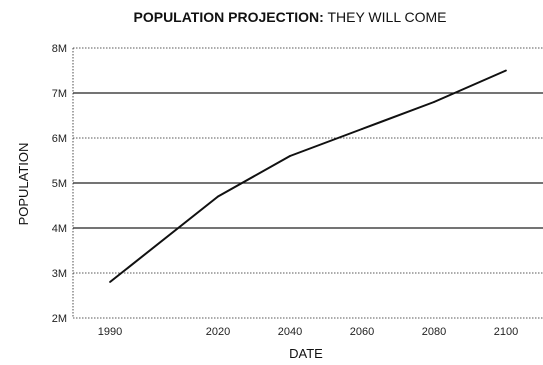  I want to click on x-axis-label: DATE, so click(306, 353).